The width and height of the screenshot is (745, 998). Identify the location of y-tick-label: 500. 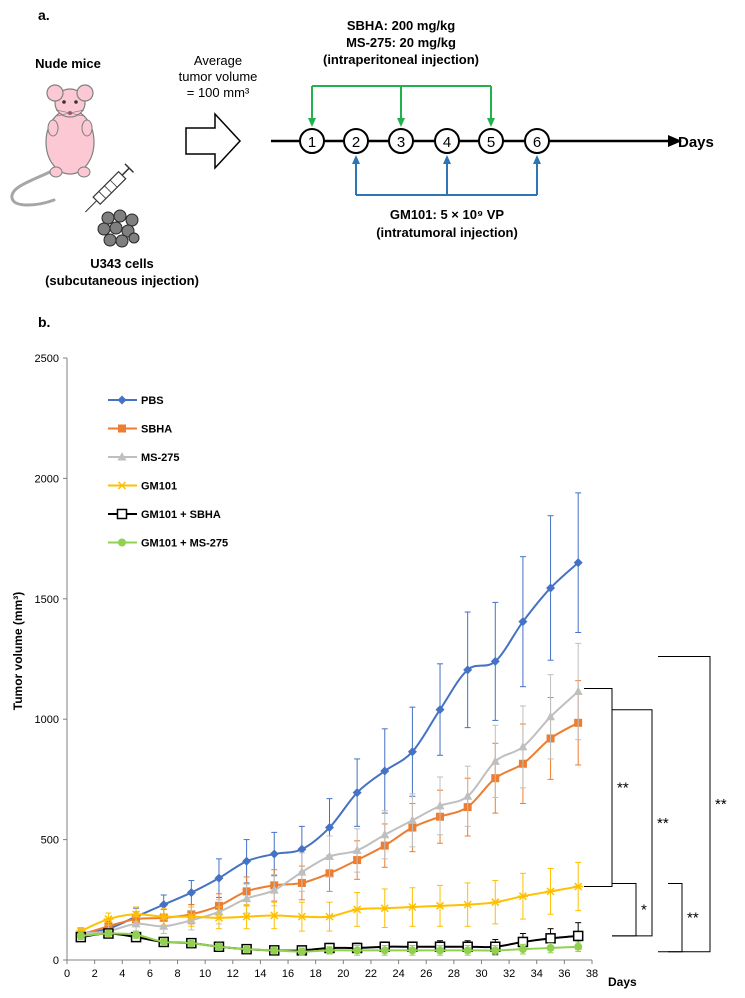
(50, 841).